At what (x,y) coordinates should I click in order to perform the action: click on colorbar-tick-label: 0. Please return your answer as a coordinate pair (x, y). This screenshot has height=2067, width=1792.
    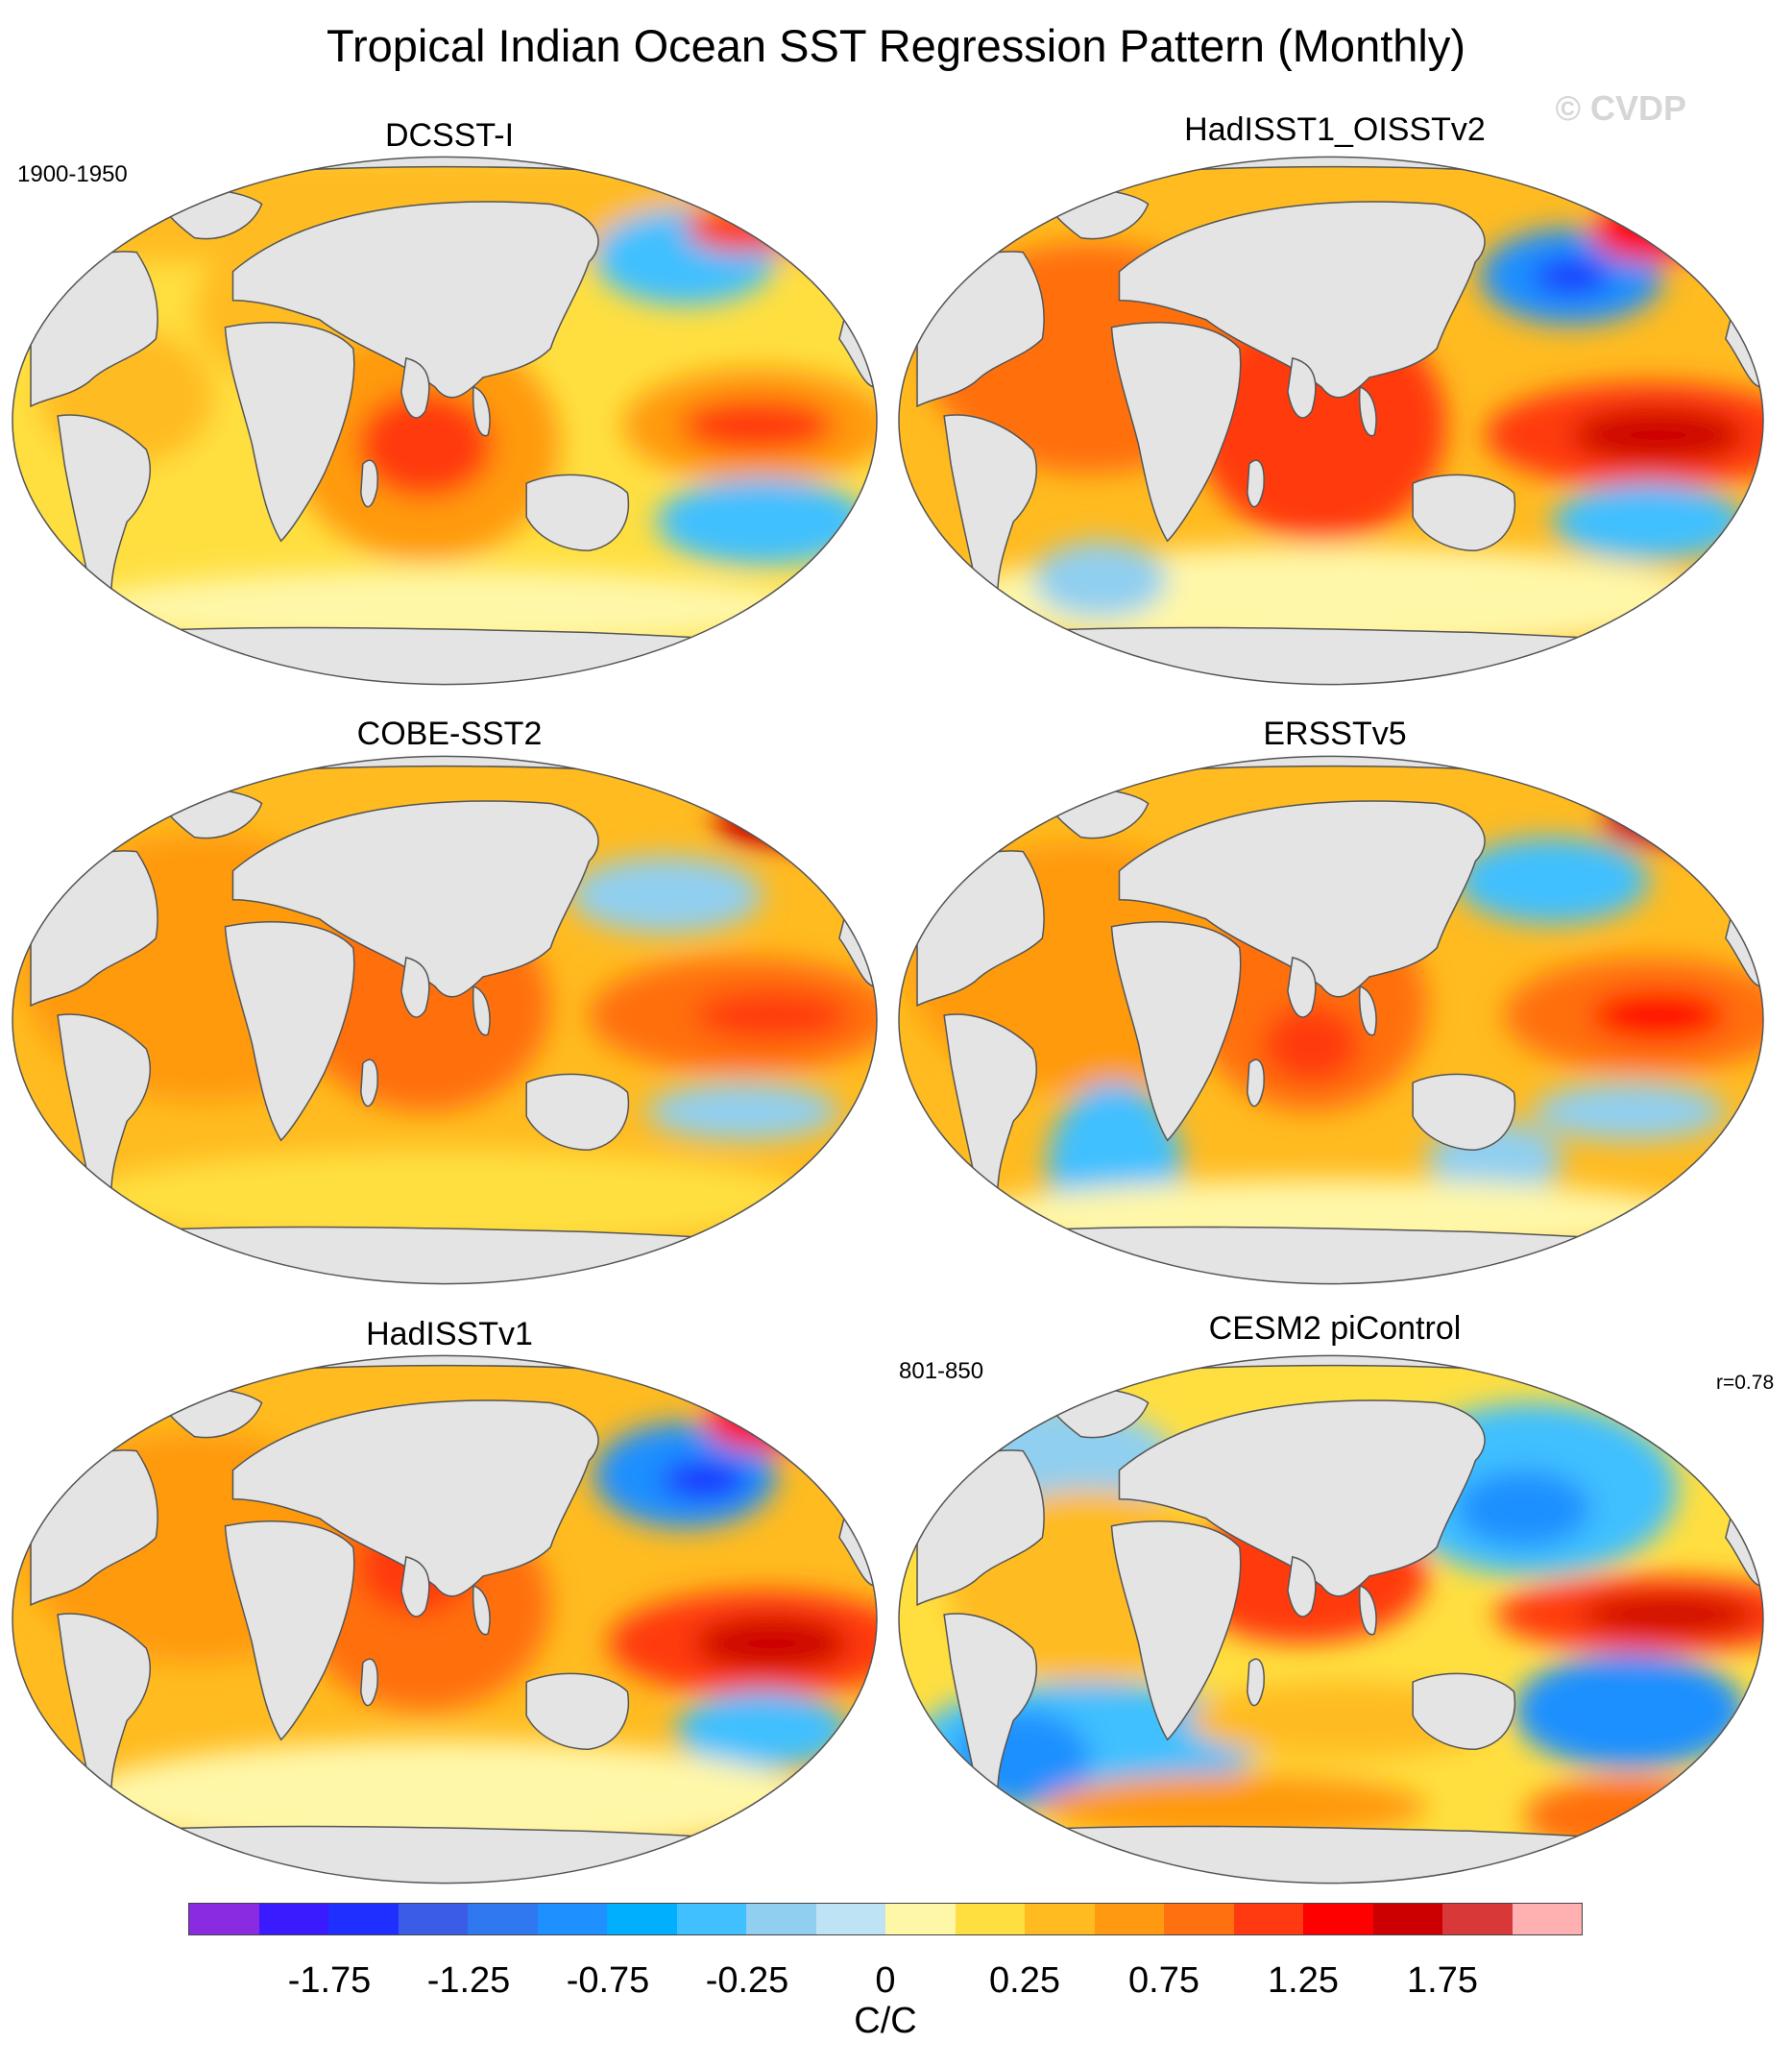
    Looking at the image, I should click on (885, 1981).